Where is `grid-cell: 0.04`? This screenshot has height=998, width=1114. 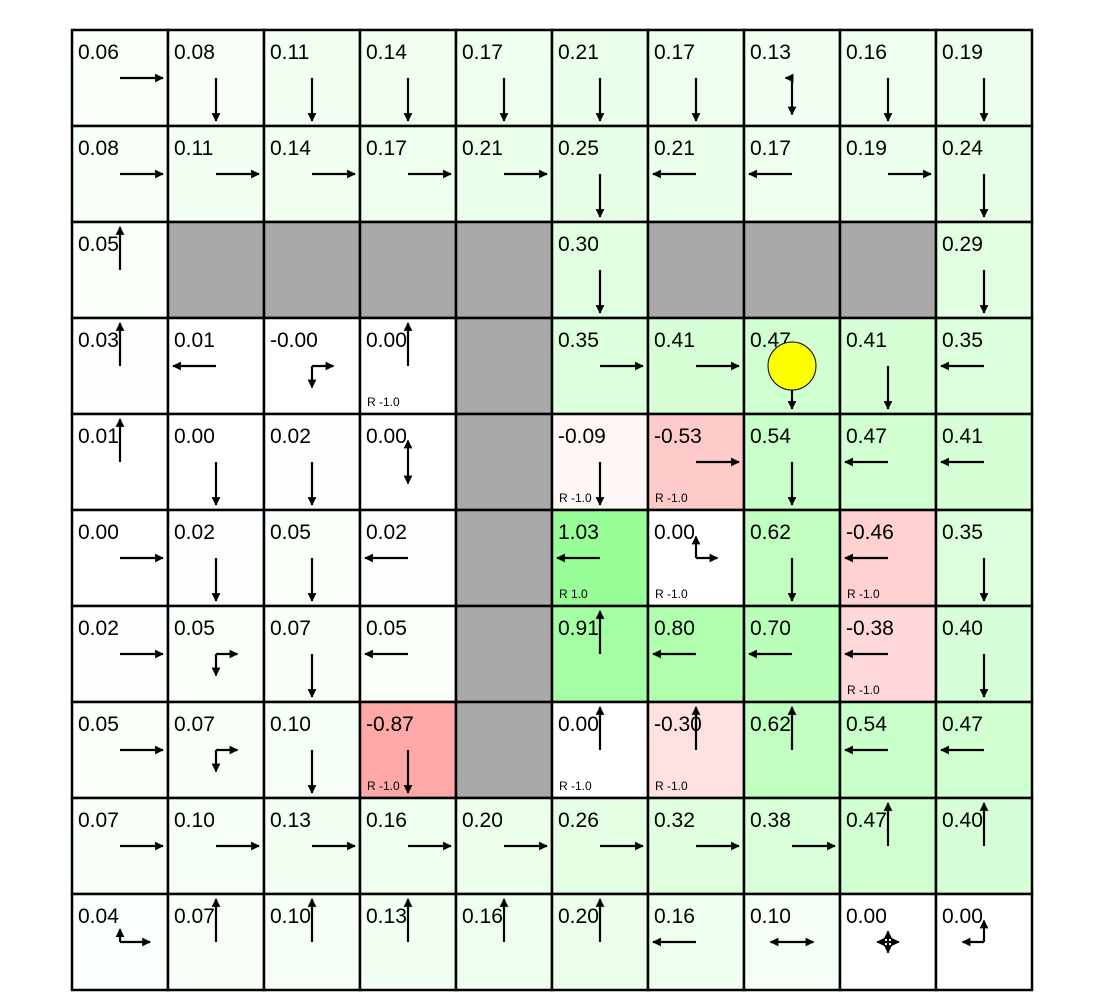
grid-cell: 0.04 is located at coordinates (120, 942).